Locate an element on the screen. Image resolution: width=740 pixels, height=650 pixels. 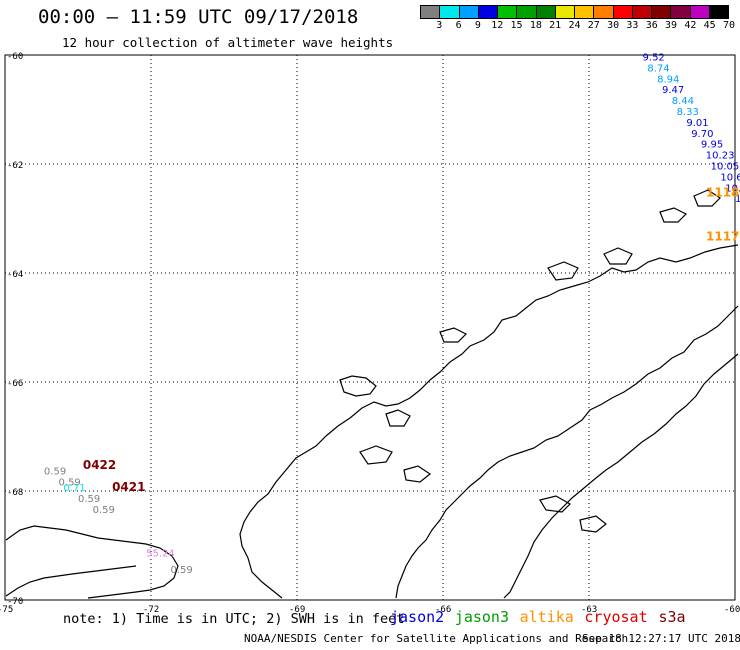
swh-value: 10.56 is located at coordinates (737, 199).